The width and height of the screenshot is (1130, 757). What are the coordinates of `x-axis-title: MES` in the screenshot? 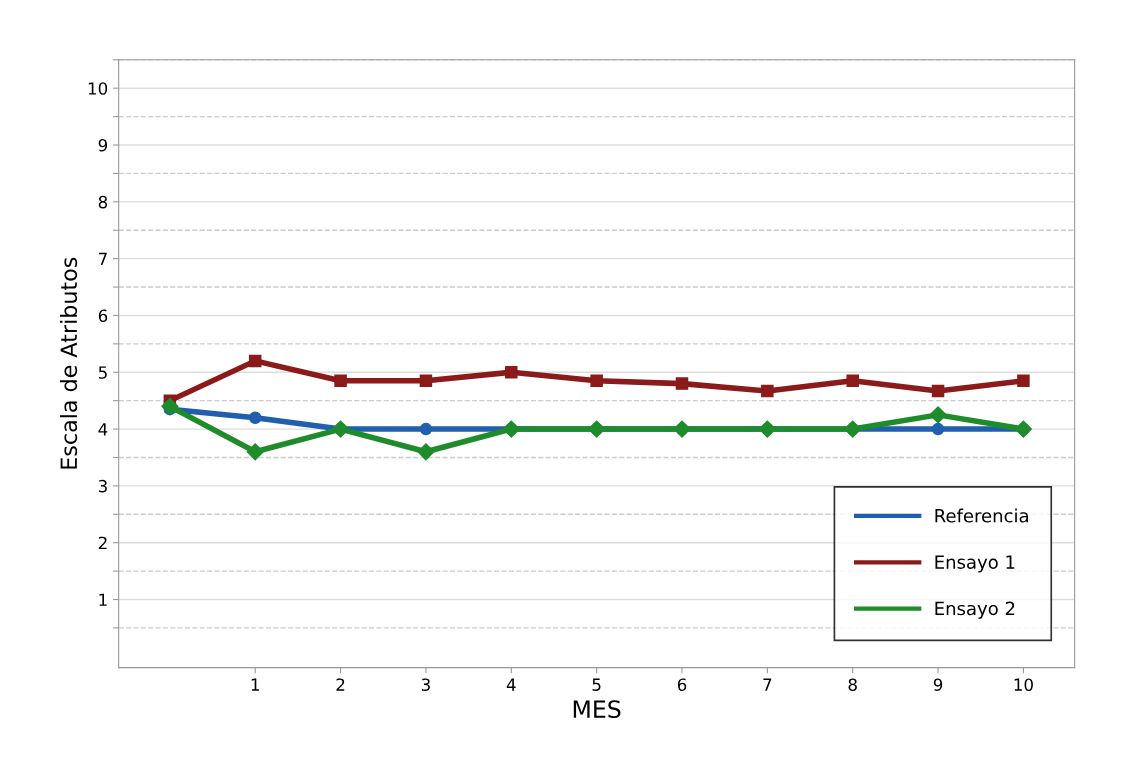 It's located at (597, 709).